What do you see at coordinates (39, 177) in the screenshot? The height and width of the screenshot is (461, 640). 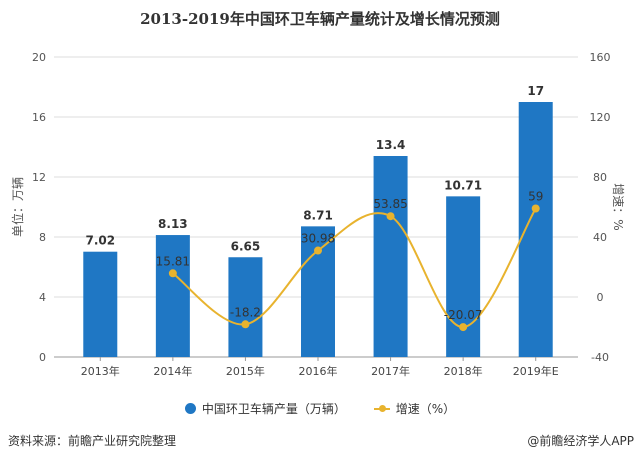 I see `y-tick-label: 12` at bounding box center [39, 177].